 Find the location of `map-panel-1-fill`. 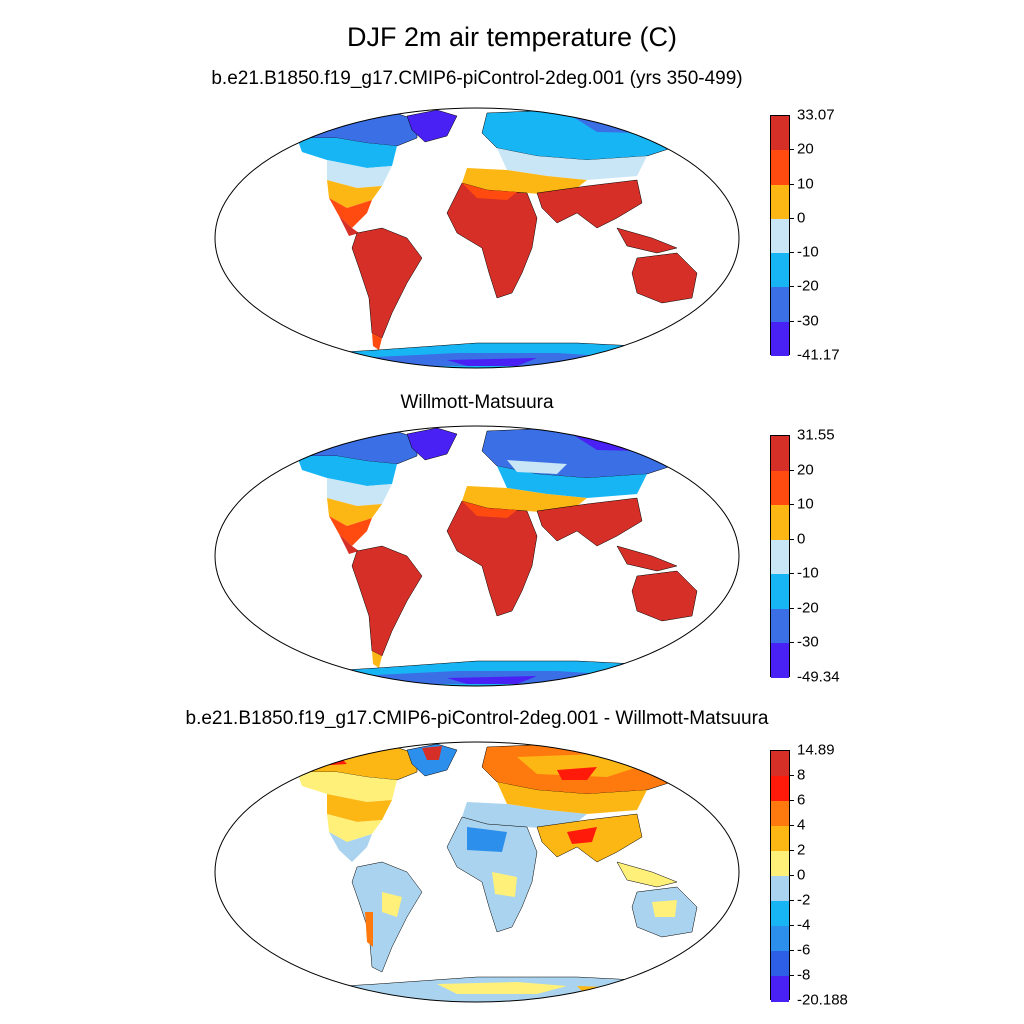

map-panel-1-fill is located at coordinates (488, 238).